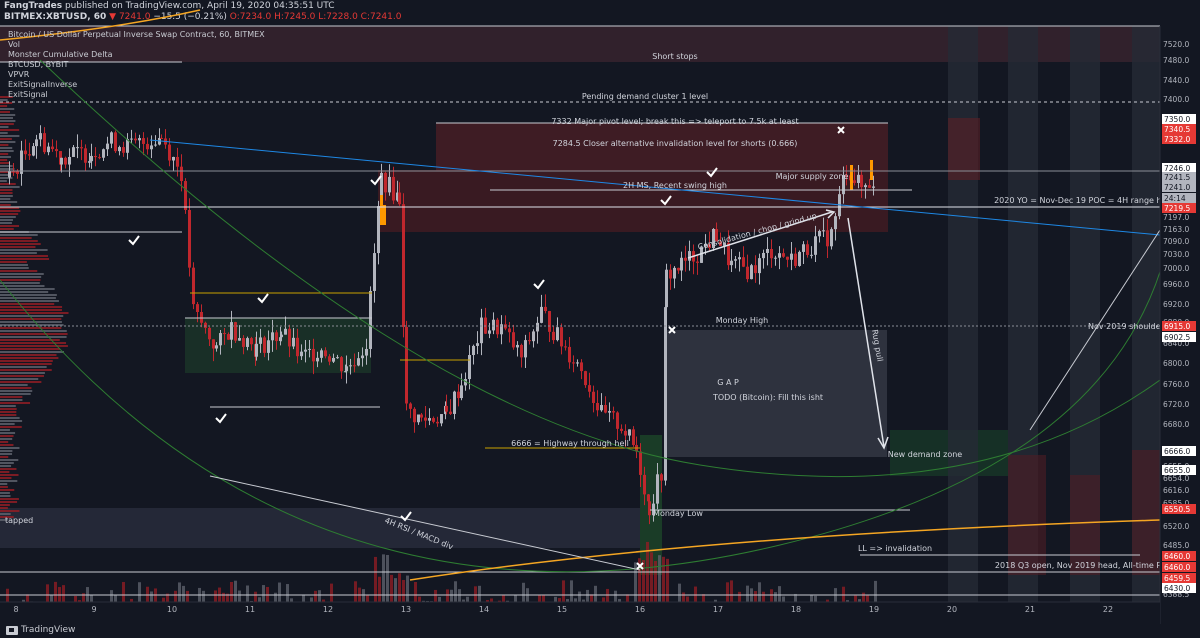 This screenshot has height=638, width=1200. I want to click on annotation-label: Monday High, so click(742, 320).